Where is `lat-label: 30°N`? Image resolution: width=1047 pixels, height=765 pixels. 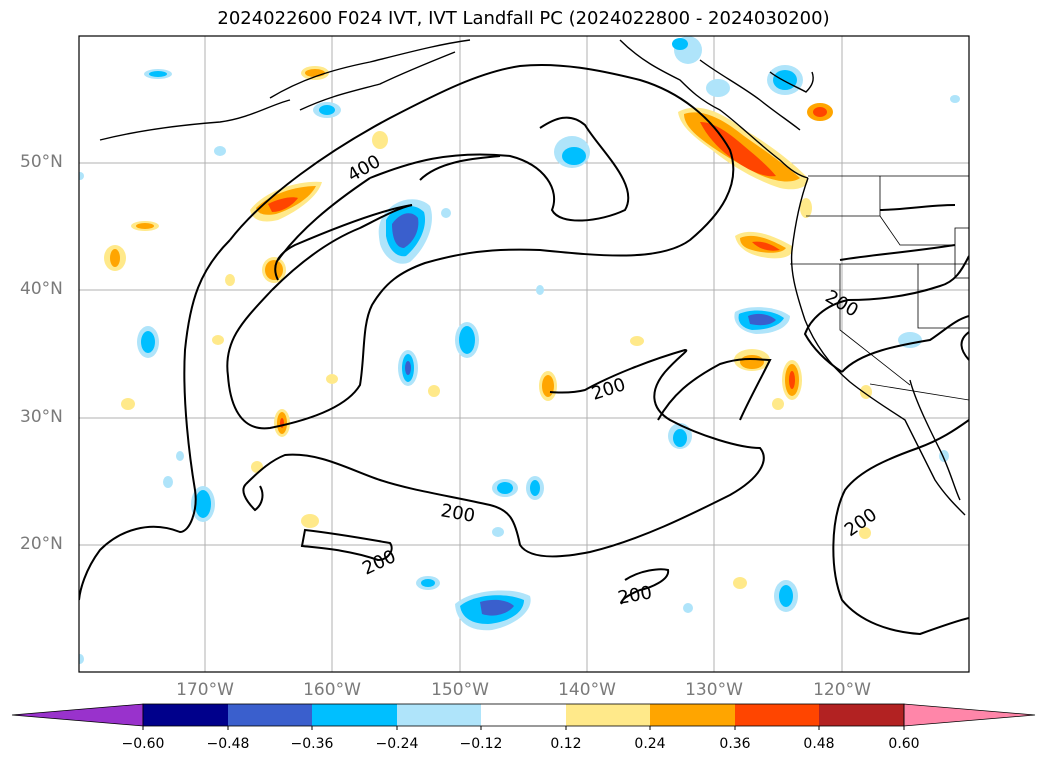 lat-label: 30°N is located at coordinates (41, 417).